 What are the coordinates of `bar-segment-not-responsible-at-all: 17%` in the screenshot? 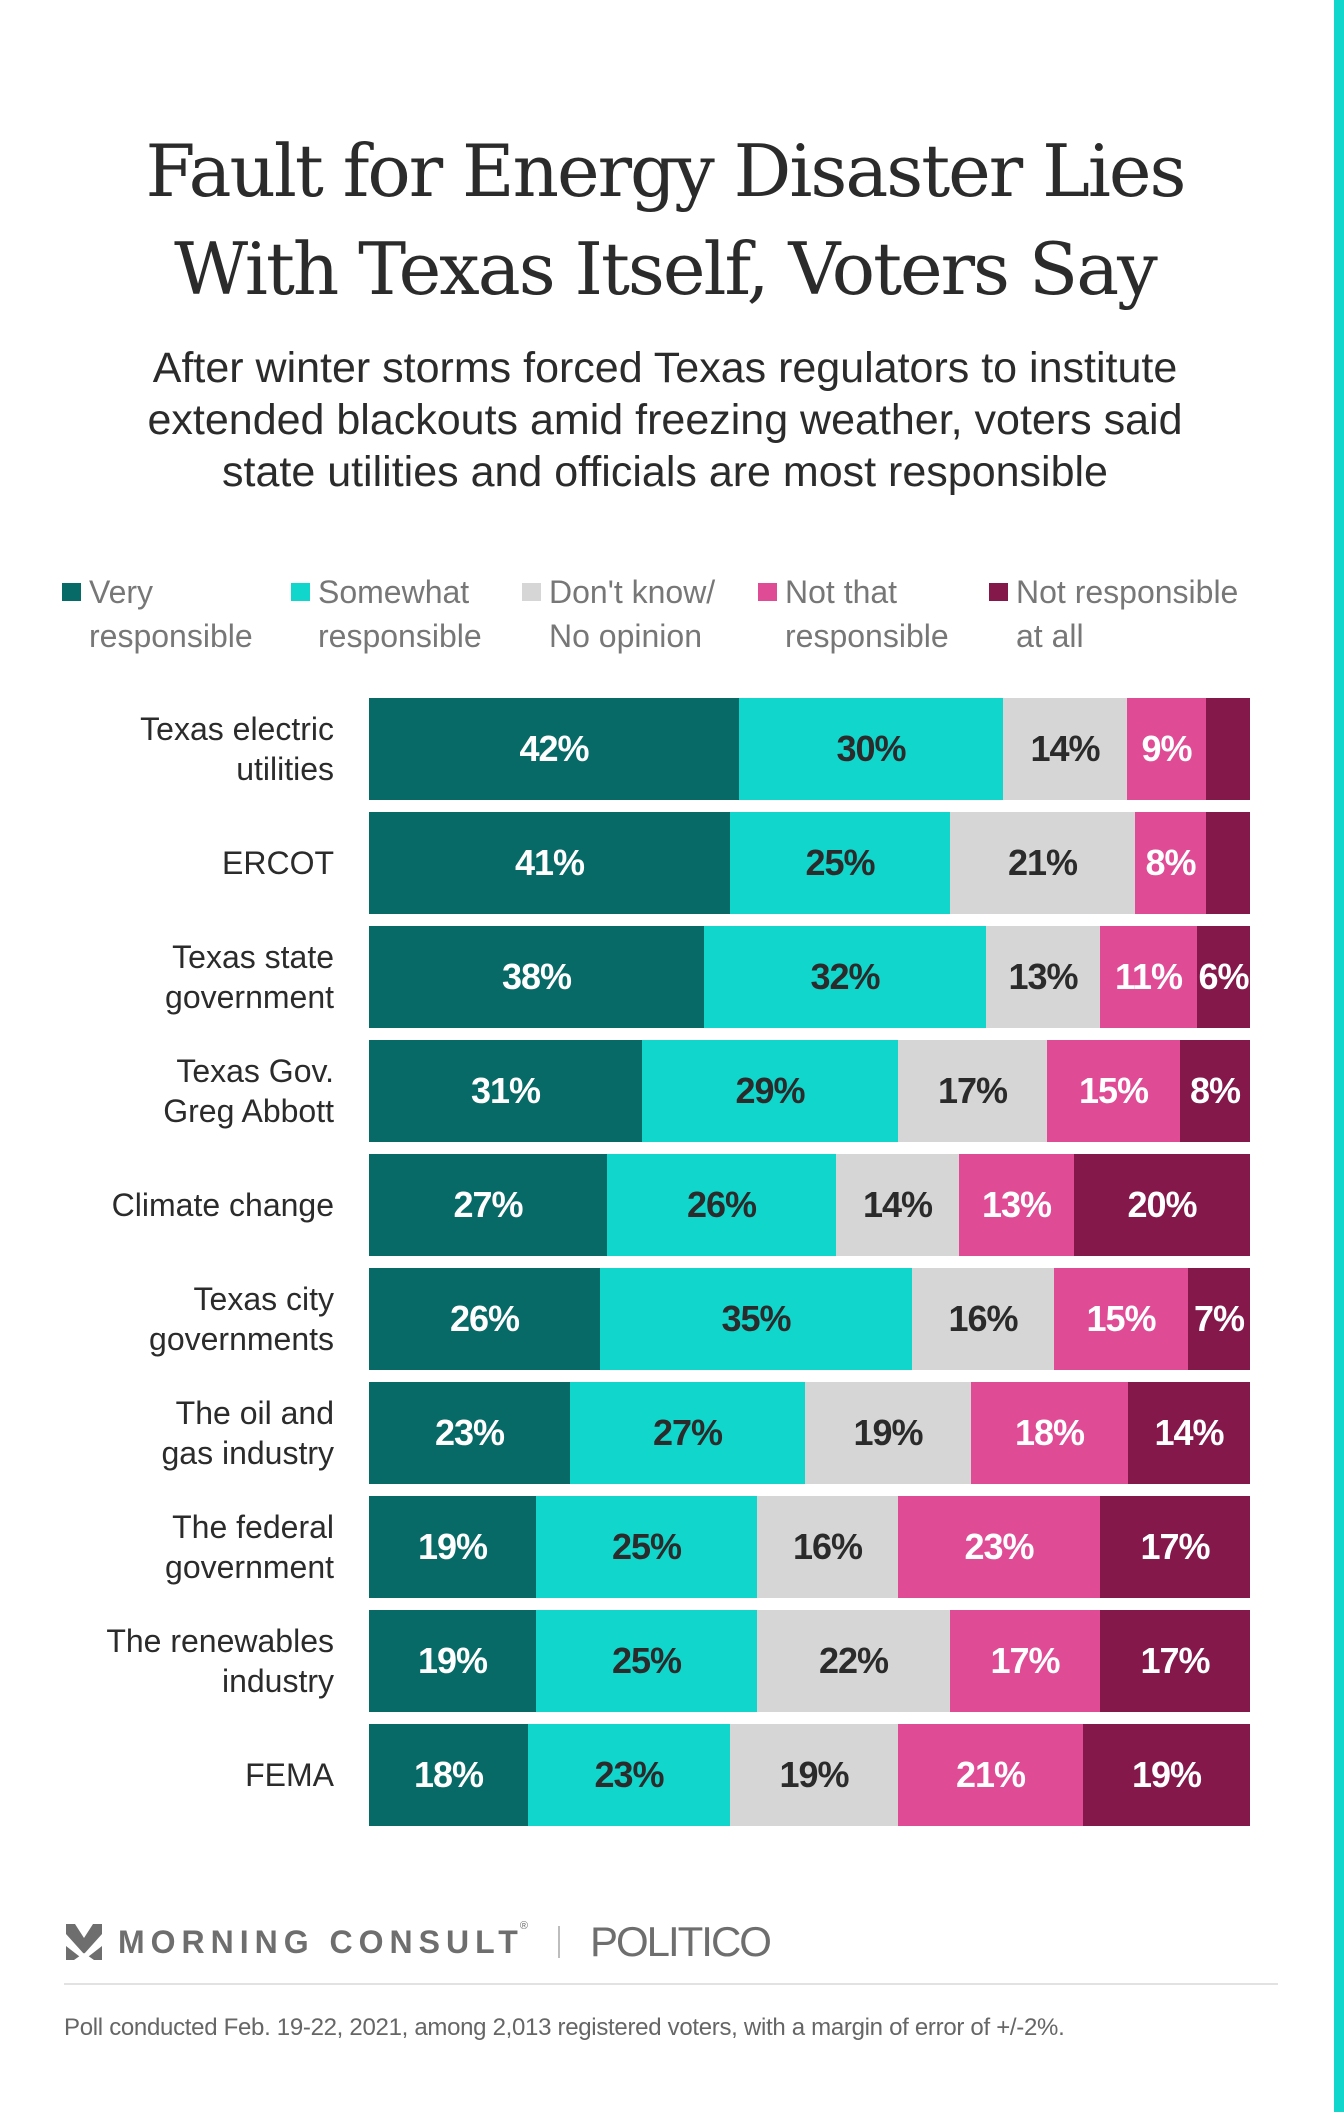 It's located at (1175, 1661).